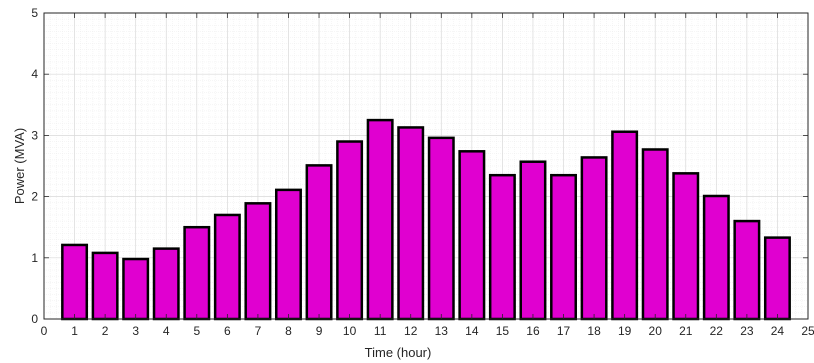  I want to click on x-tick-label: 15, so click(503, 331).